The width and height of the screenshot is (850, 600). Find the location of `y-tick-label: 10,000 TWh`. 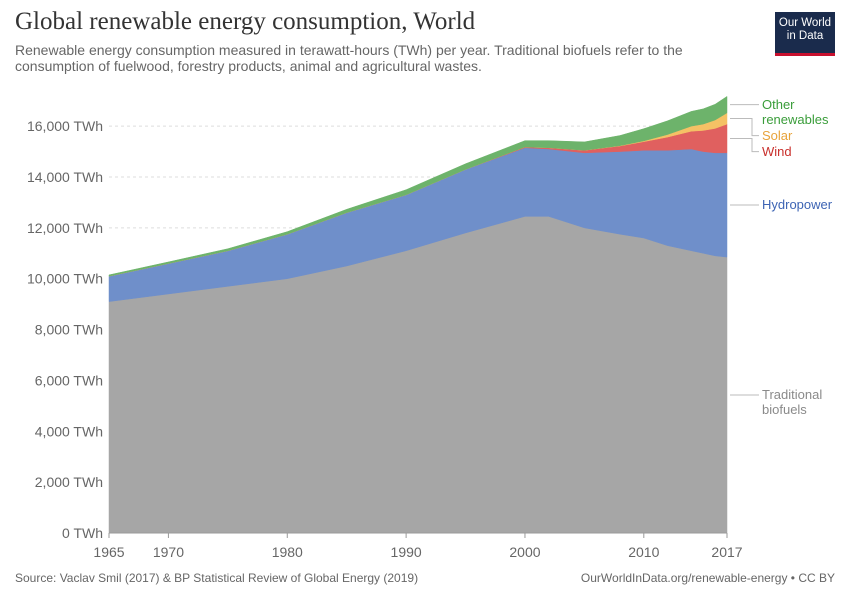

y-tick-label: 10,000 TWh is located at coordinates (65, 279).